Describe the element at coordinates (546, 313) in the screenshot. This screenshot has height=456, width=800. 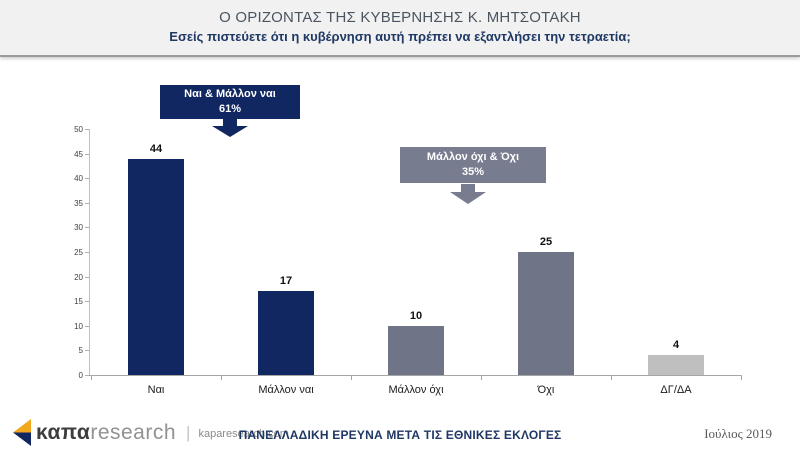
I see `bar-Όχι` at that location.